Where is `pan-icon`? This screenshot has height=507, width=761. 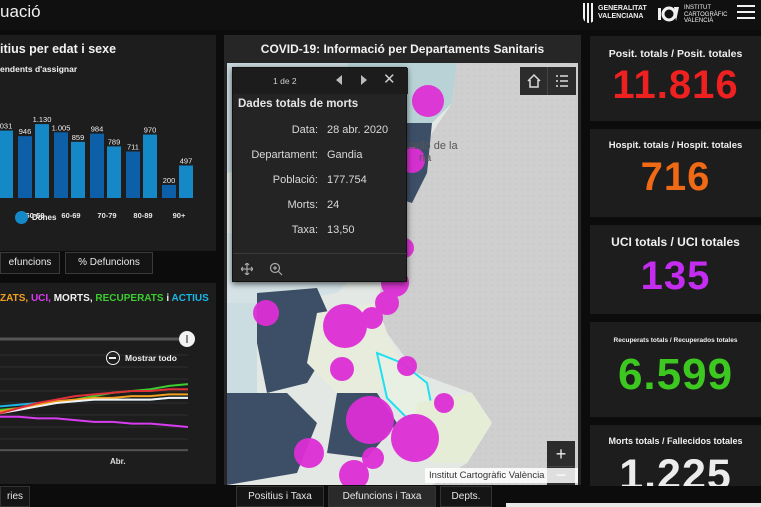
pan-icon is located at coordinates (247, 269).